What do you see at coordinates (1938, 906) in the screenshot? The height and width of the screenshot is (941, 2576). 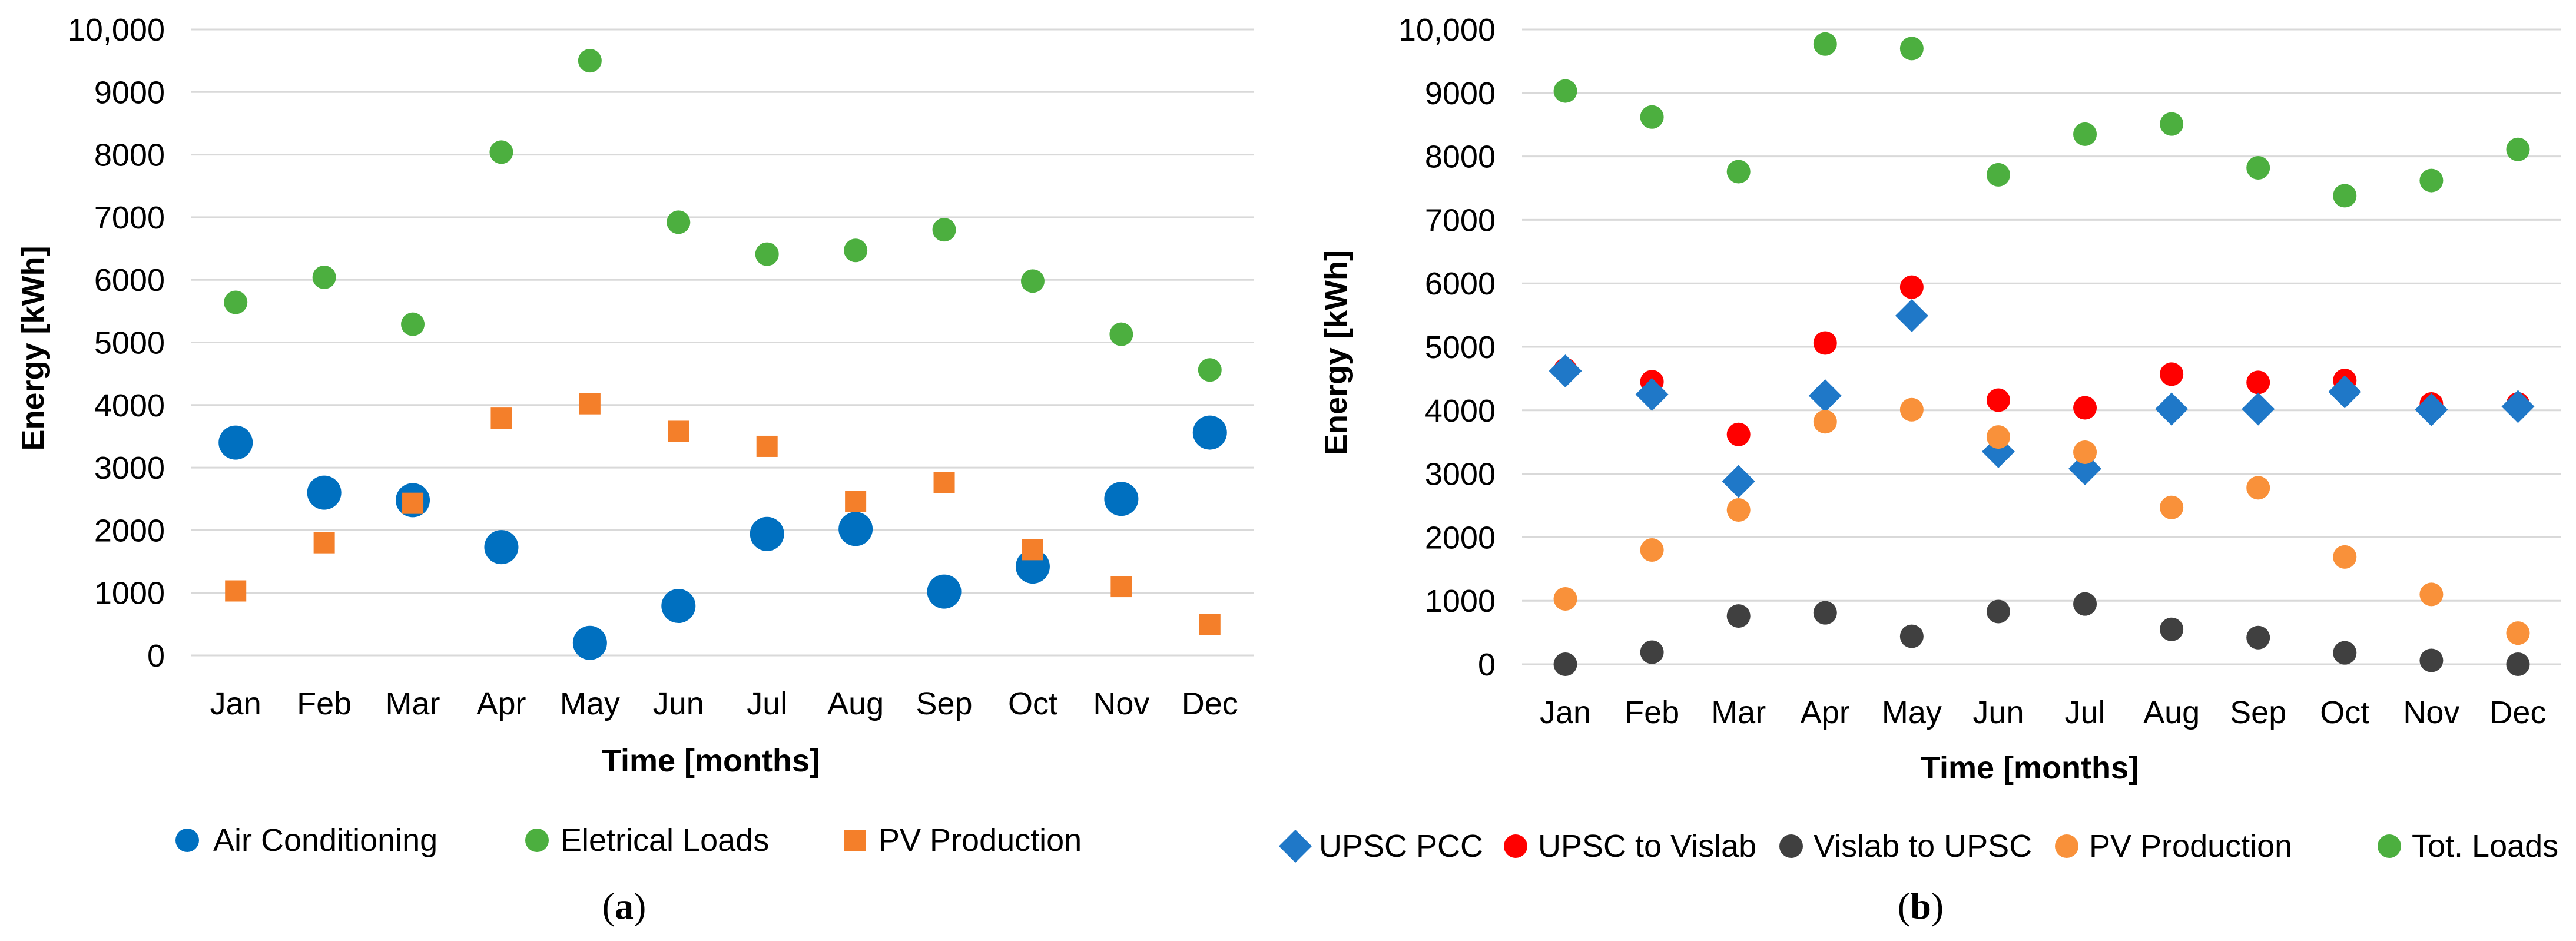 I see `panel-label-close: )` at bounding box center [1938, 906].